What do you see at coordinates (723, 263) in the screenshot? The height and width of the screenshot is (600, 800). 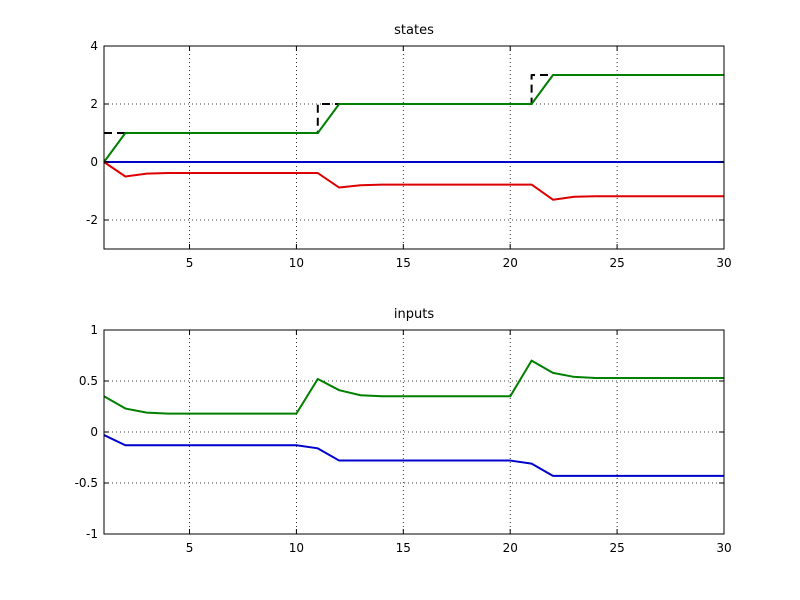 I see `states-xtick-label: 30` at bounding box center [723, 263].